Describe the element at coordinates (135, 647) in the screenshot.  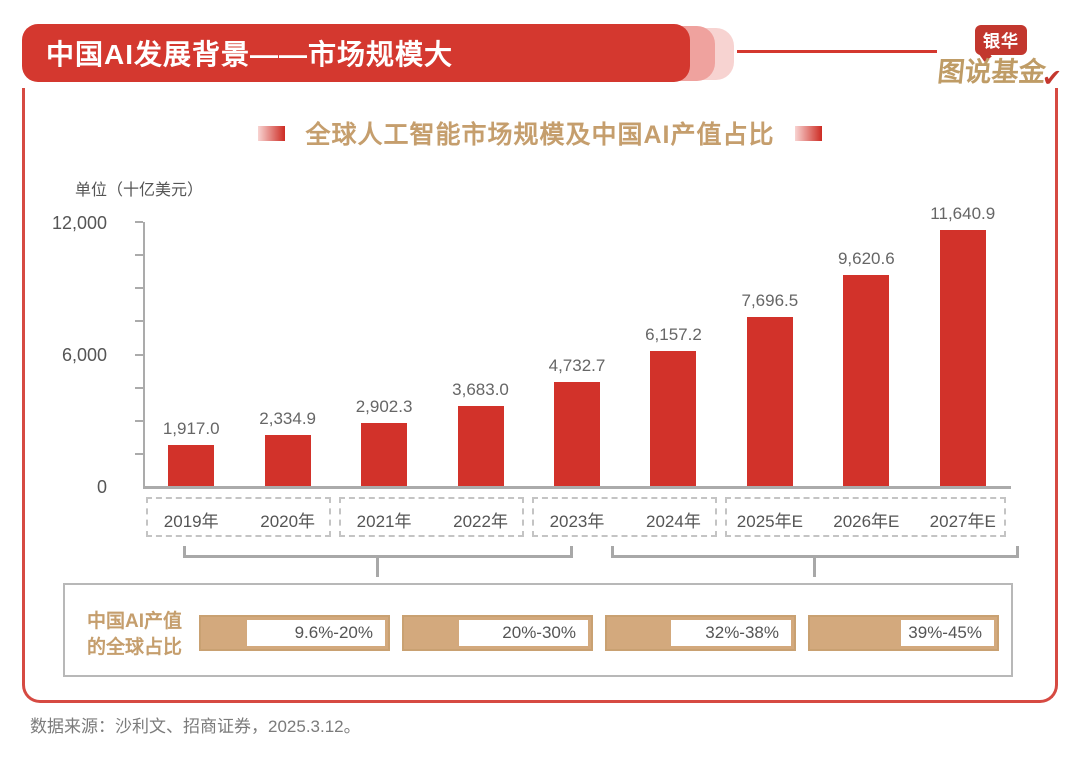
I see `china-share-title-line2: 的全球占比` at that location.